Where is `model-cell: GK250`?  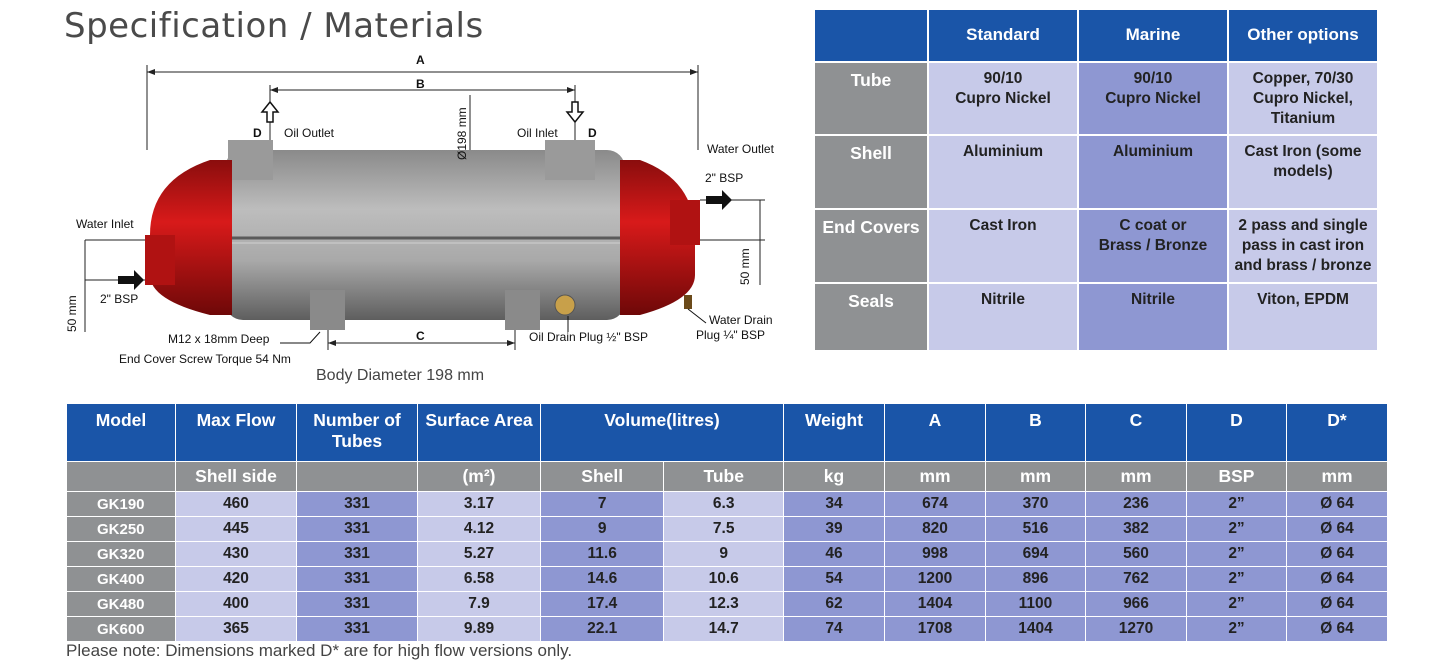
model-cell: GK250 is located at coordinates (121, 529).